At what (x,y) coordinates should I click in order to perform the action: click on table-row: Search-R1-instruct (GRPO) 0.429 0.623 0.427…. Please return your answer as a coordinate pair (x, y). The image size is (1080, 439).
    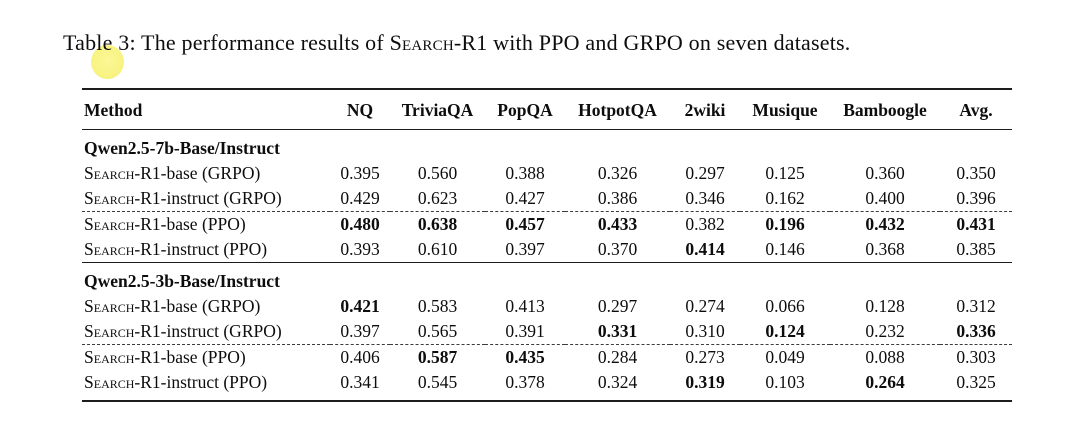
    Looking at the image, I should click on (547, 199).